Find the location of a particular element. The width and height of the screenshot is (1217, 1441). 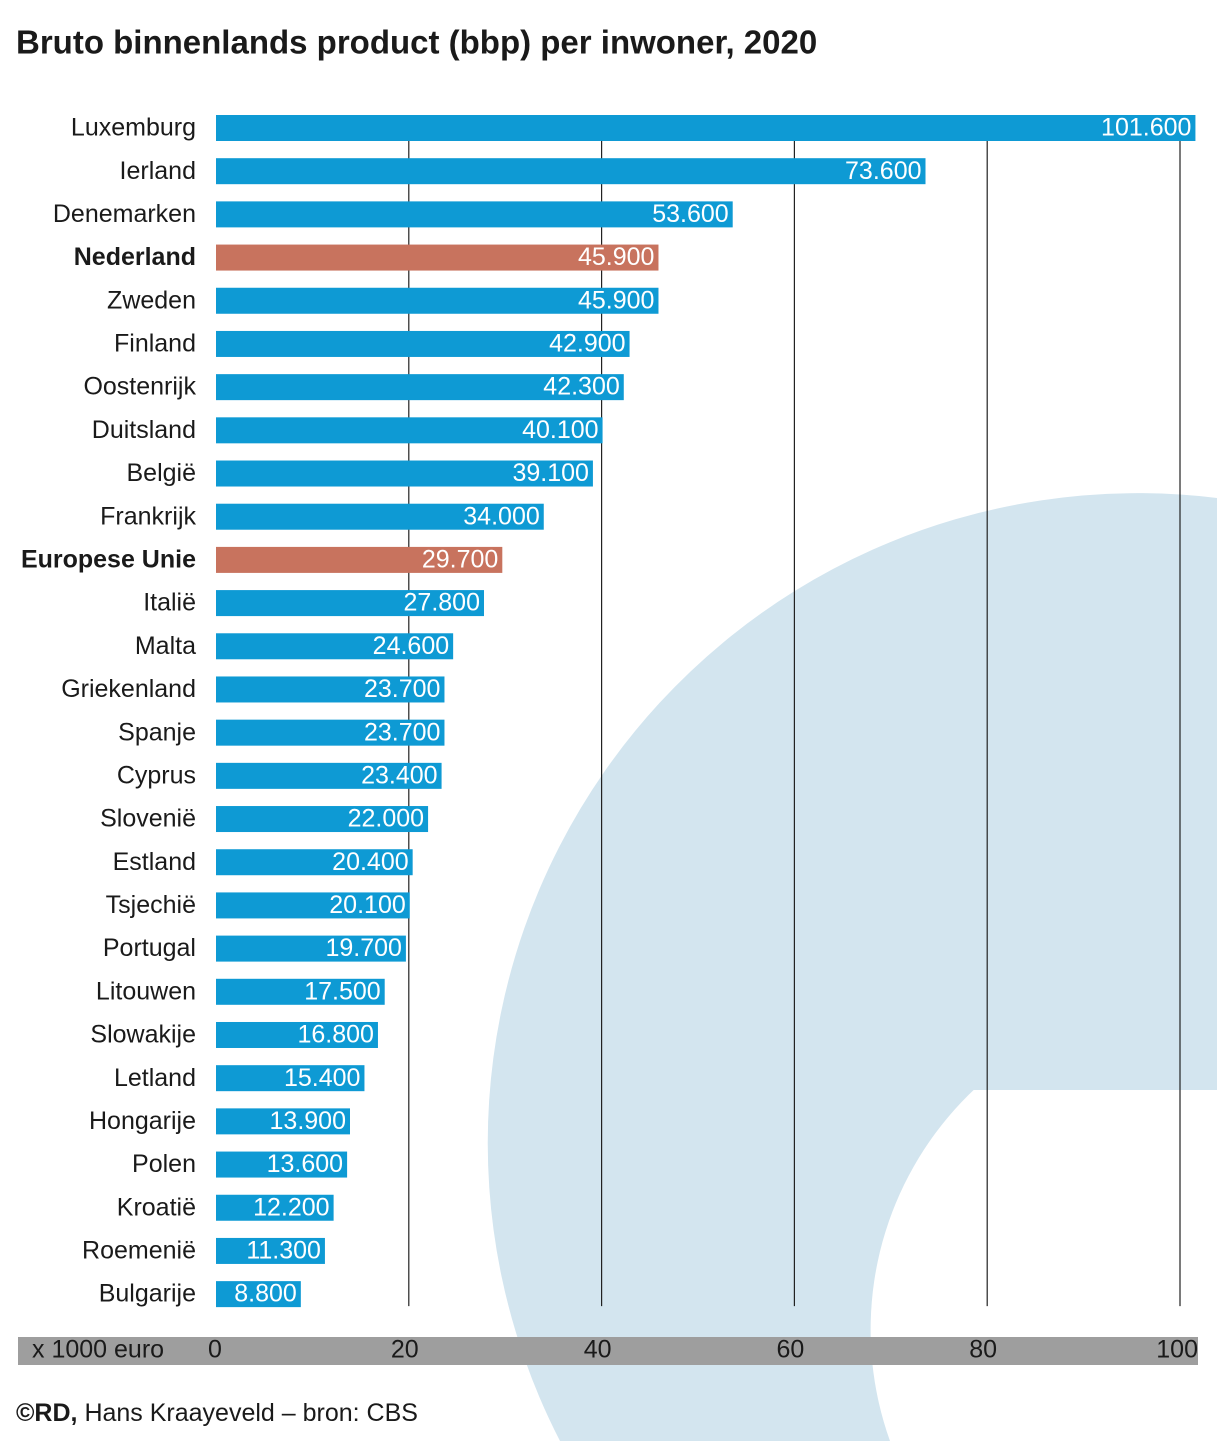

category-label: België is located at coordinates (162, 473).